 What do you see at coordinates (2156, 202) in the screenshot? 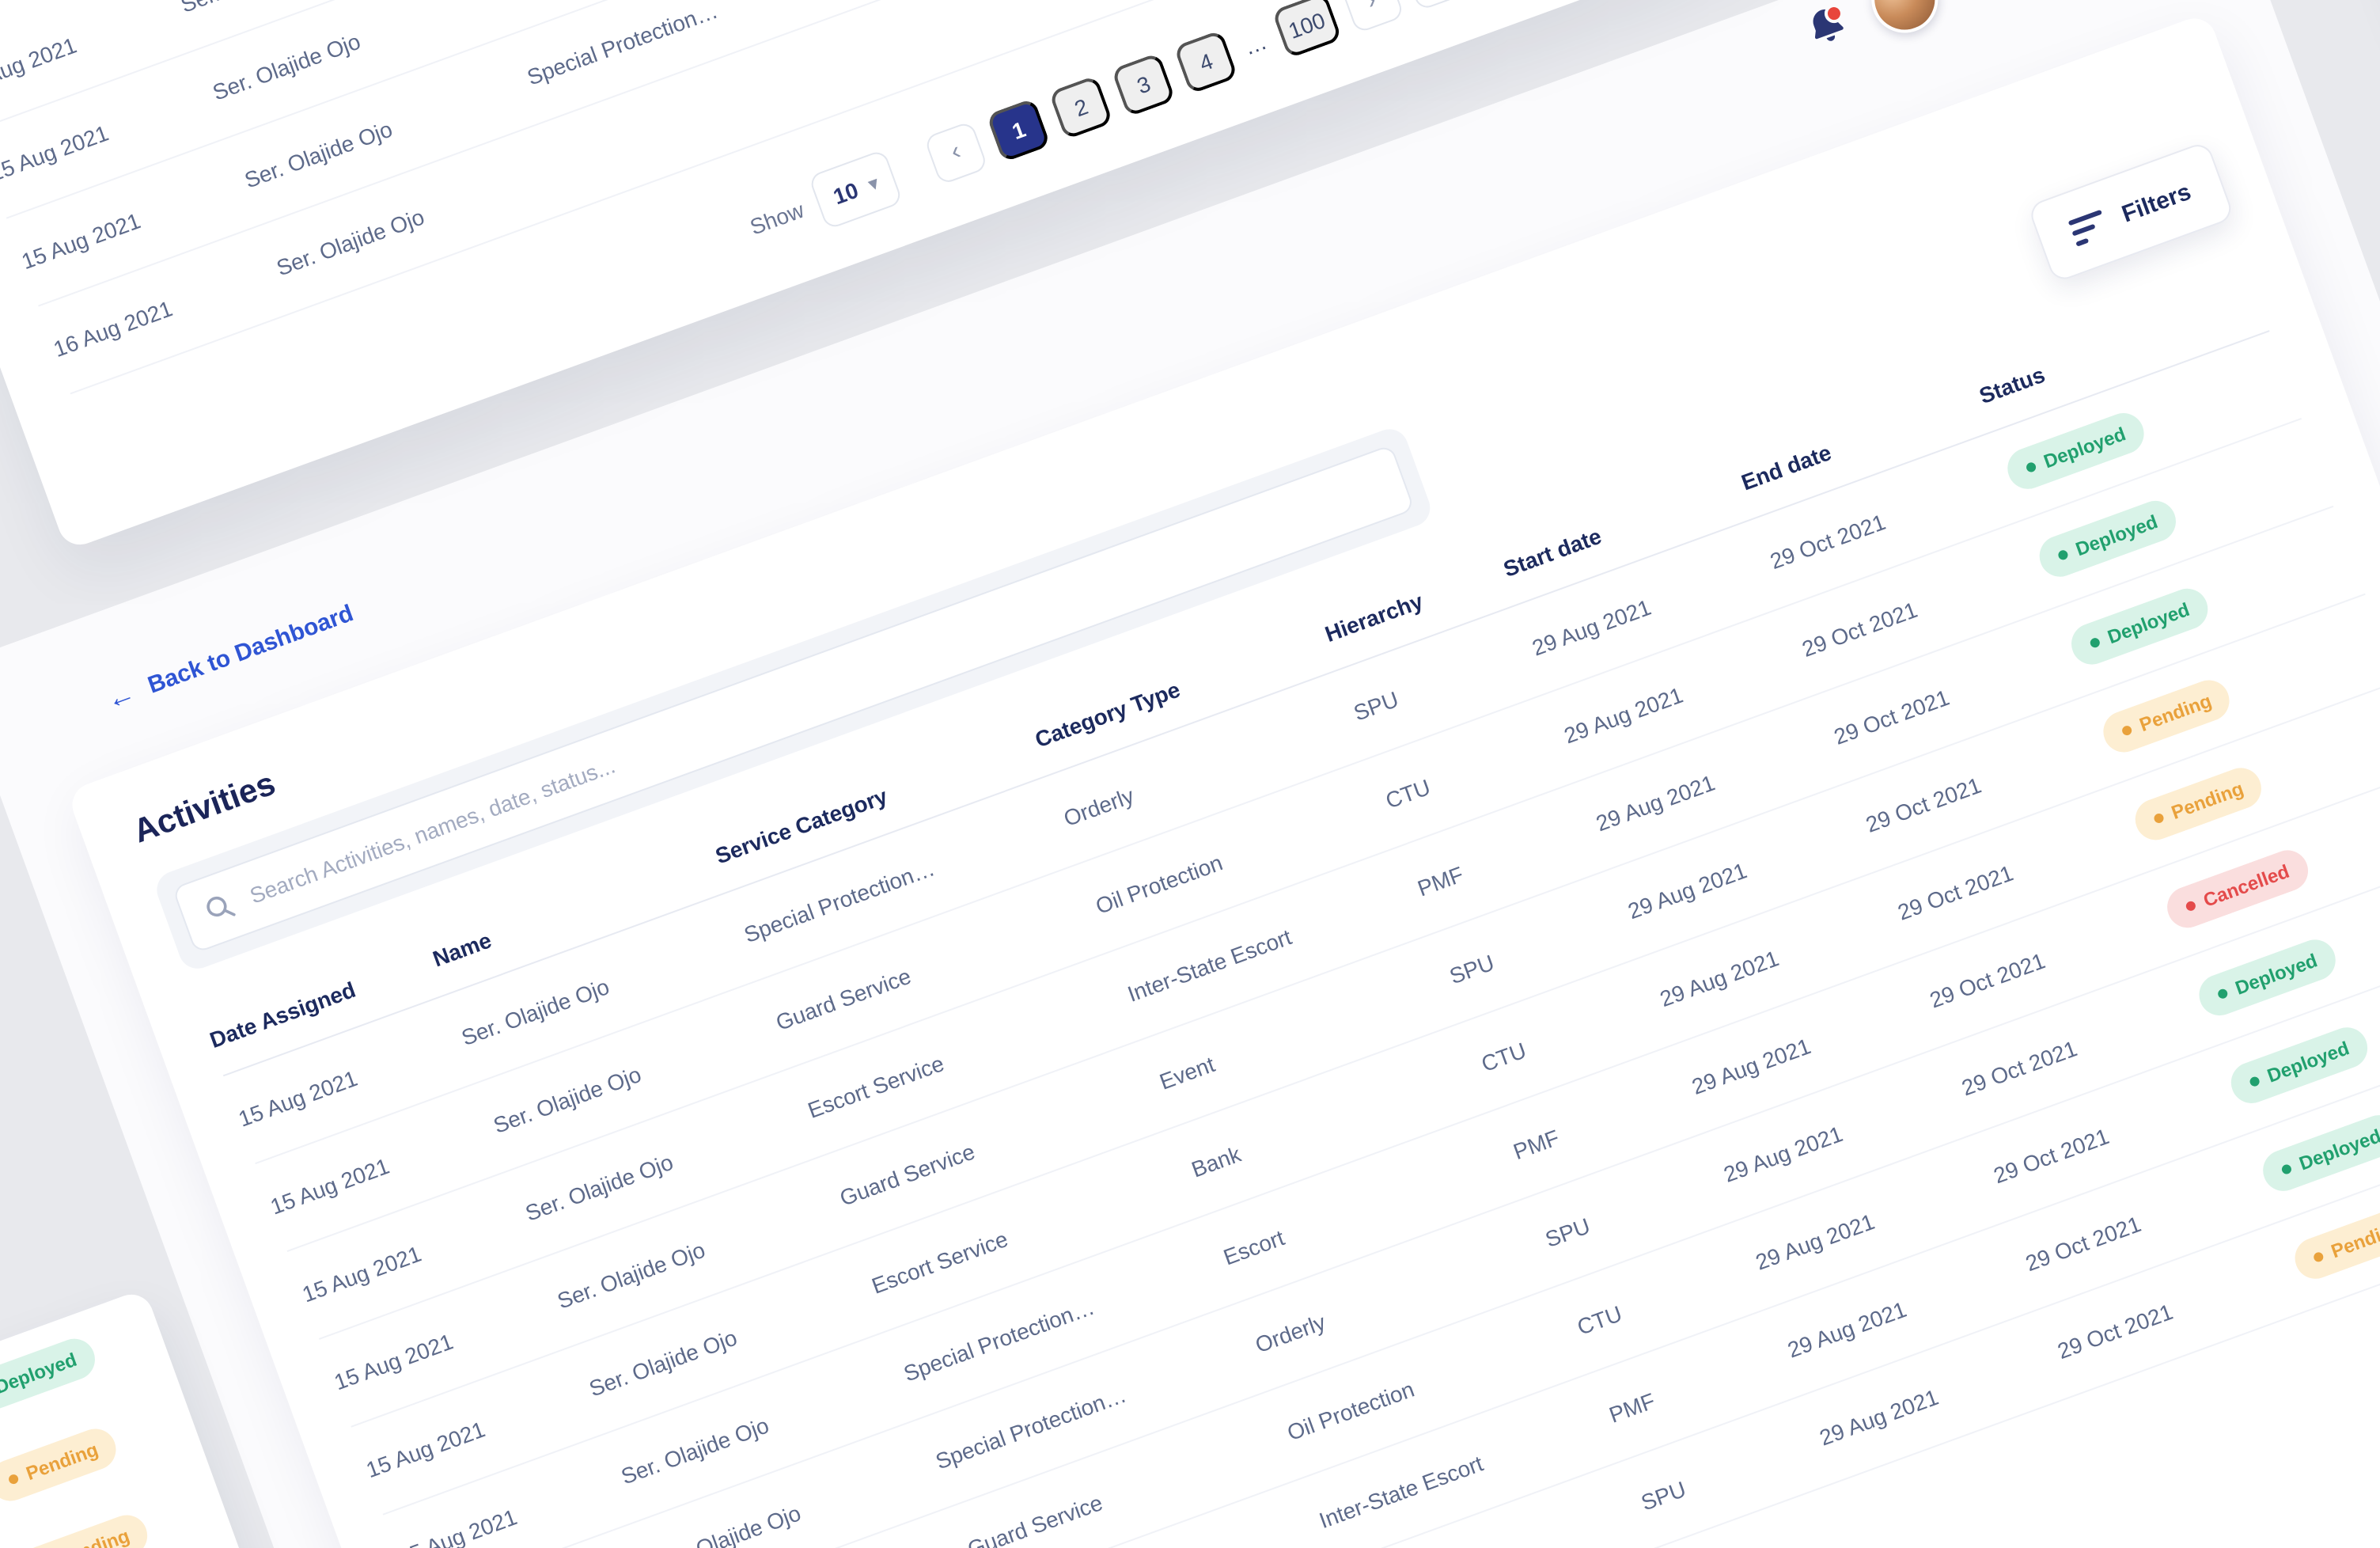
I see `filters-label: Filters` at bounding box center [2156, 202].